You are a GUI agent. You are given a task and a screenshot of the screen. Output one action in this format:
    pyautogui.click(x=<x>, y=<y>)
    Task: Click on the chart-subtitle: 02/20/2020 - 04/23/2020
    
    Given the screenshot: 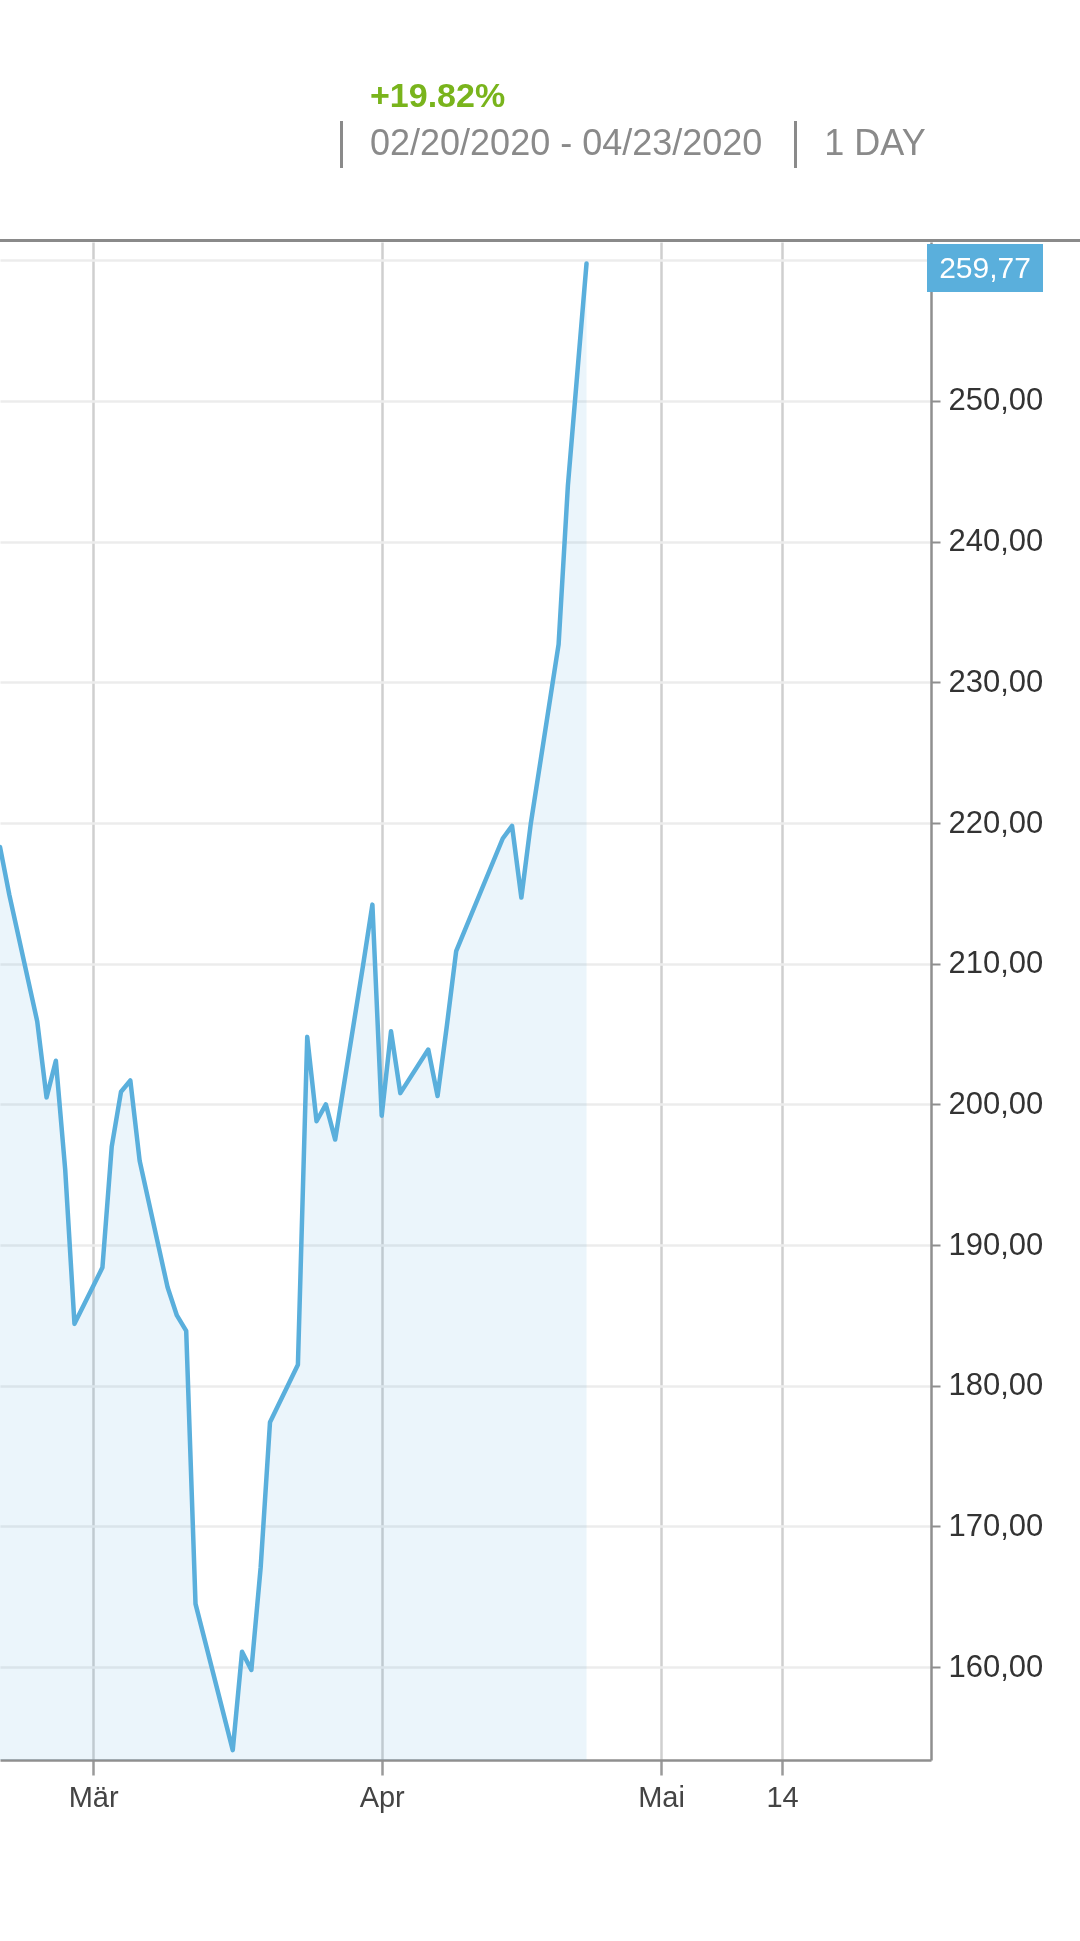 What is the action you would take?
    pyautogui.click(x=566, y=143)
    